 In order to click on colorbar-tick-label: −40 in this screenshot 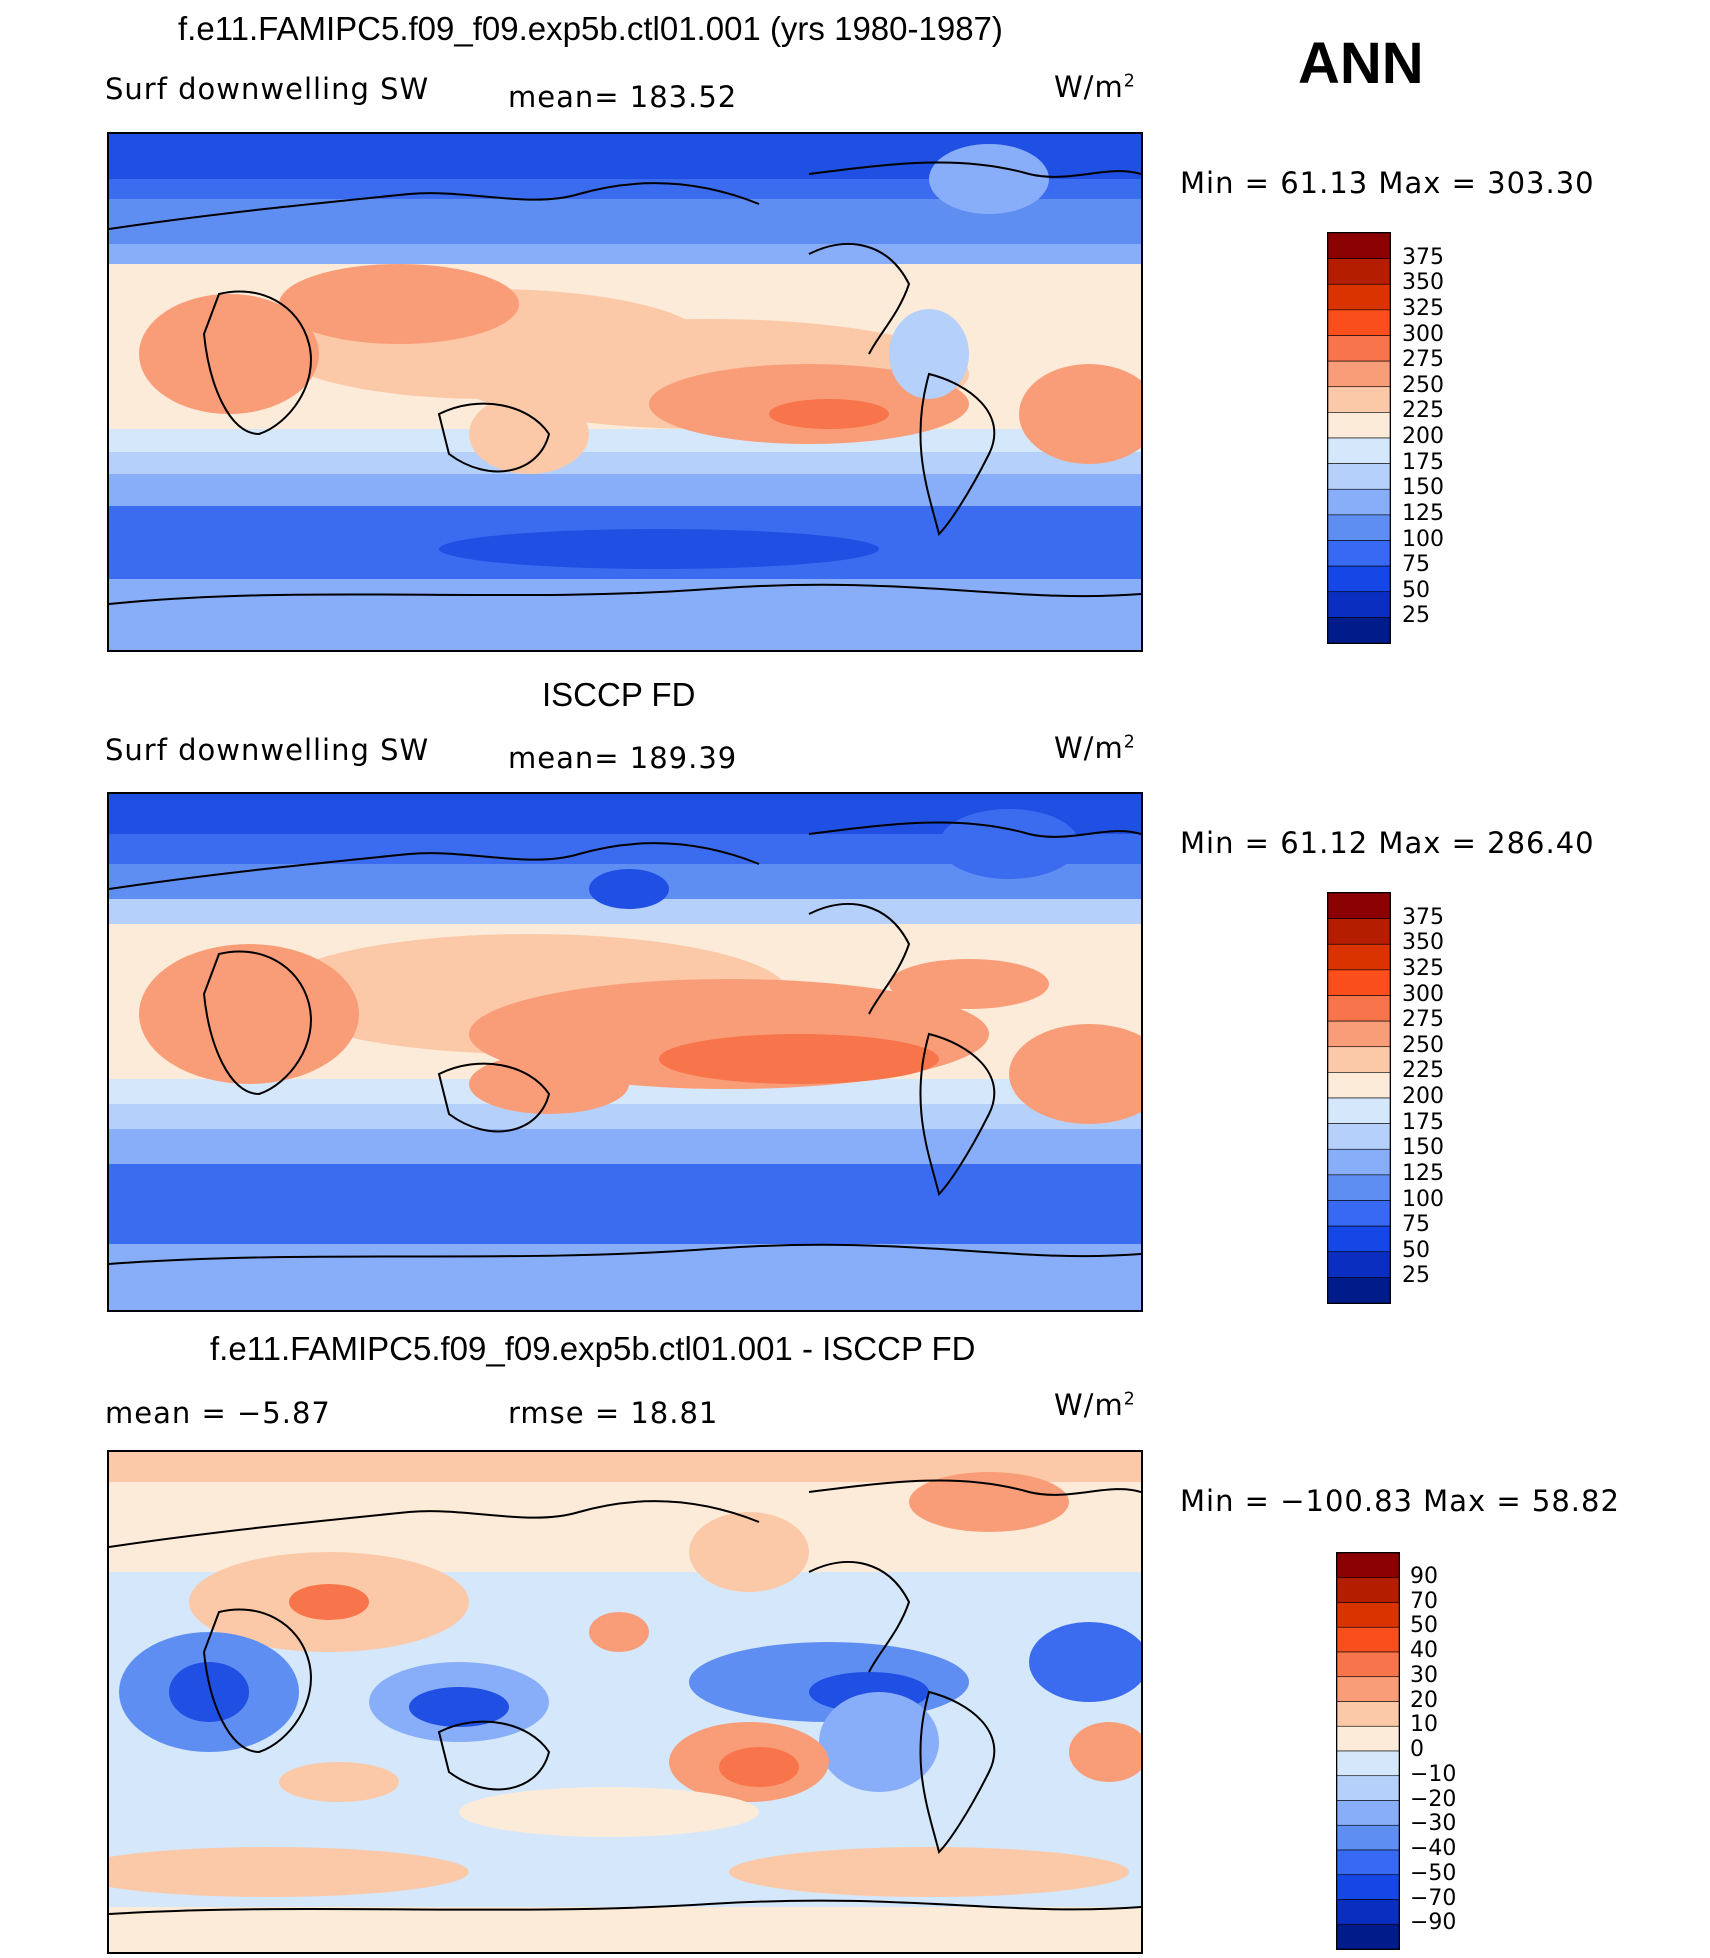, I will do `click(1433, 1848)`.